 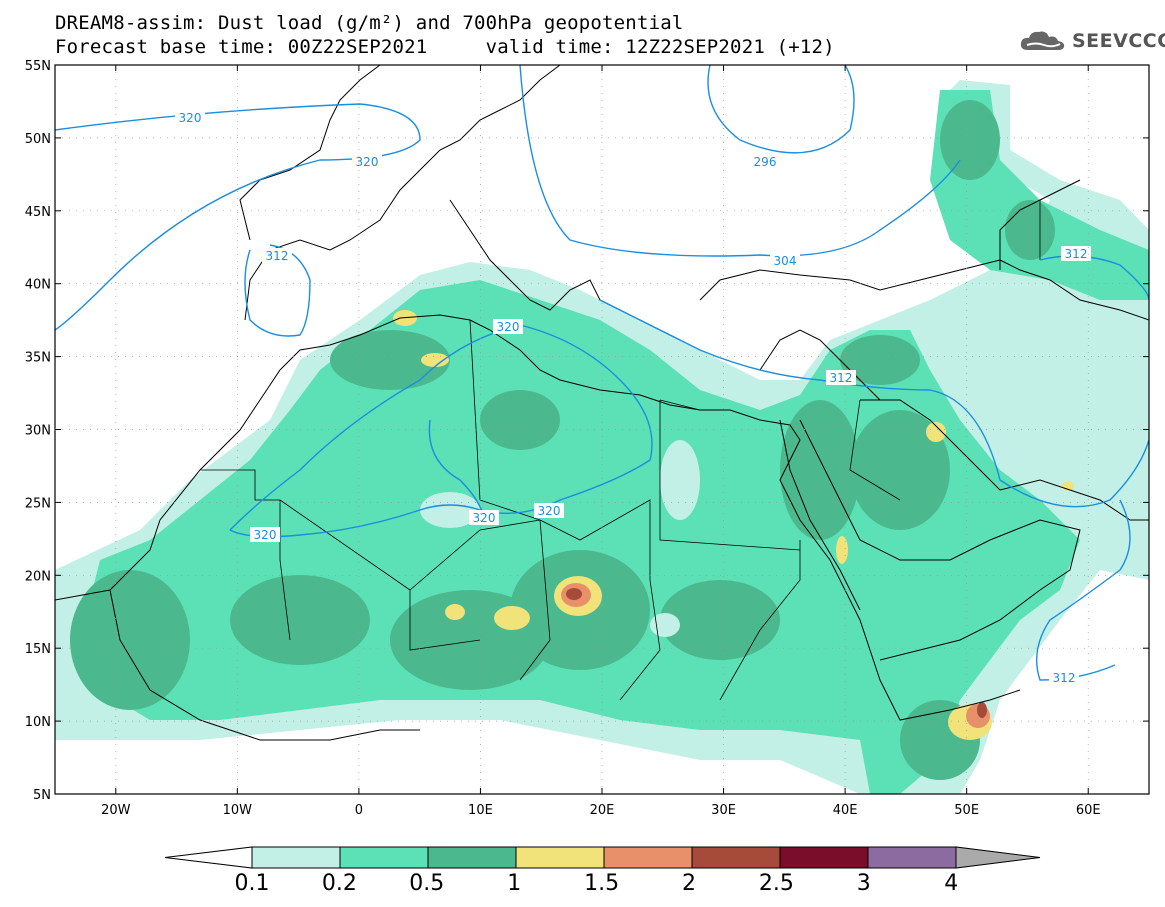 I want to click on lat-tick-label: 40N, so click(x=38, y=285).